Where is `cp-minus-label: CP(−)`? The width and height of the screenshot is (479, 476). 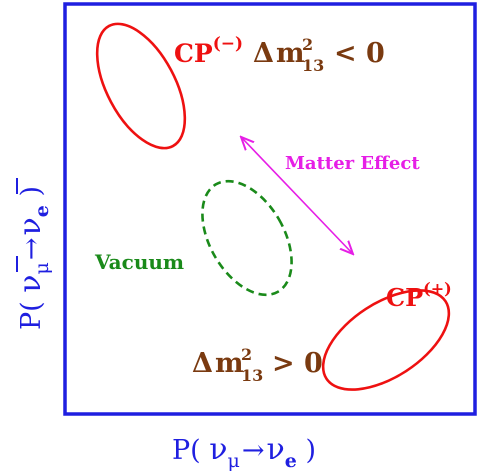
cp-minus-label: CP(−) is located at coordinates (208, 51).